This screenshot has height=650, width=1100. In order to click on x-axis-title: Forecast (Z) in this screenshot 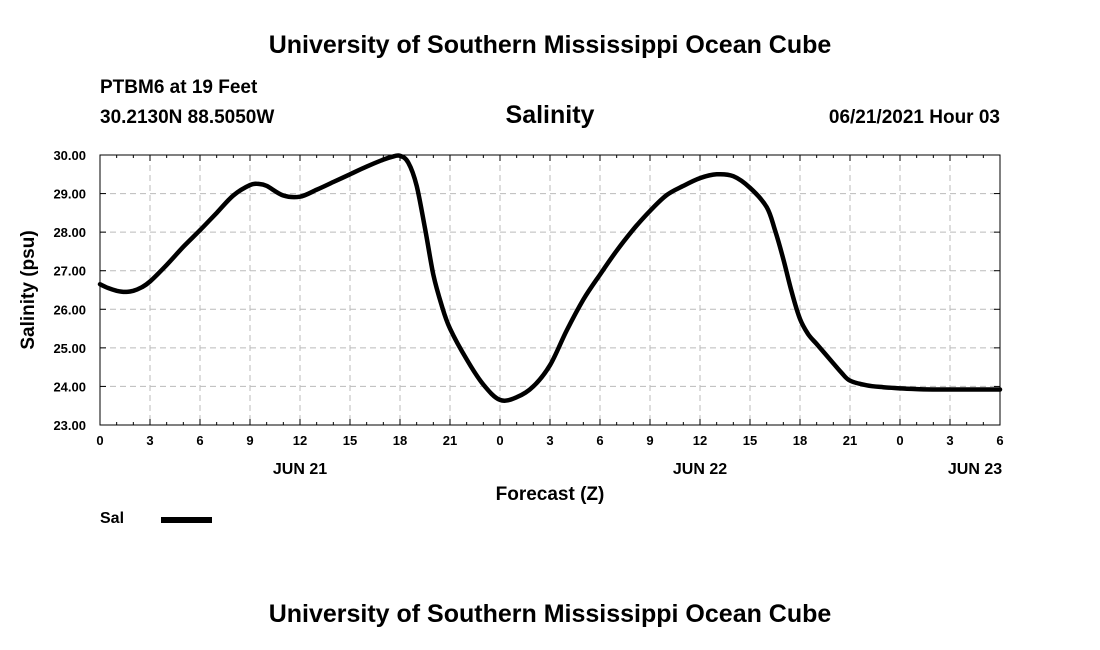, I will do `click(550, 494)`.